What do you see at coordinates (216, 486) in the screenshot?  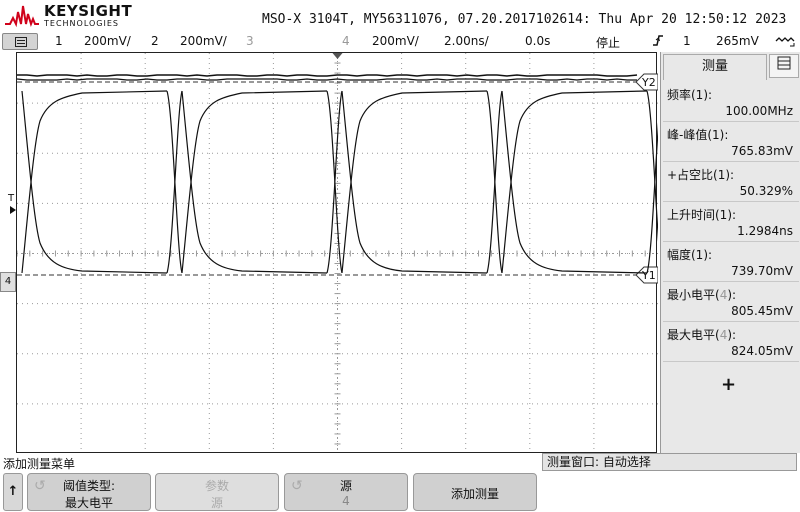 I see `softkey-line1: 参数` at bounding box center [216, 486].